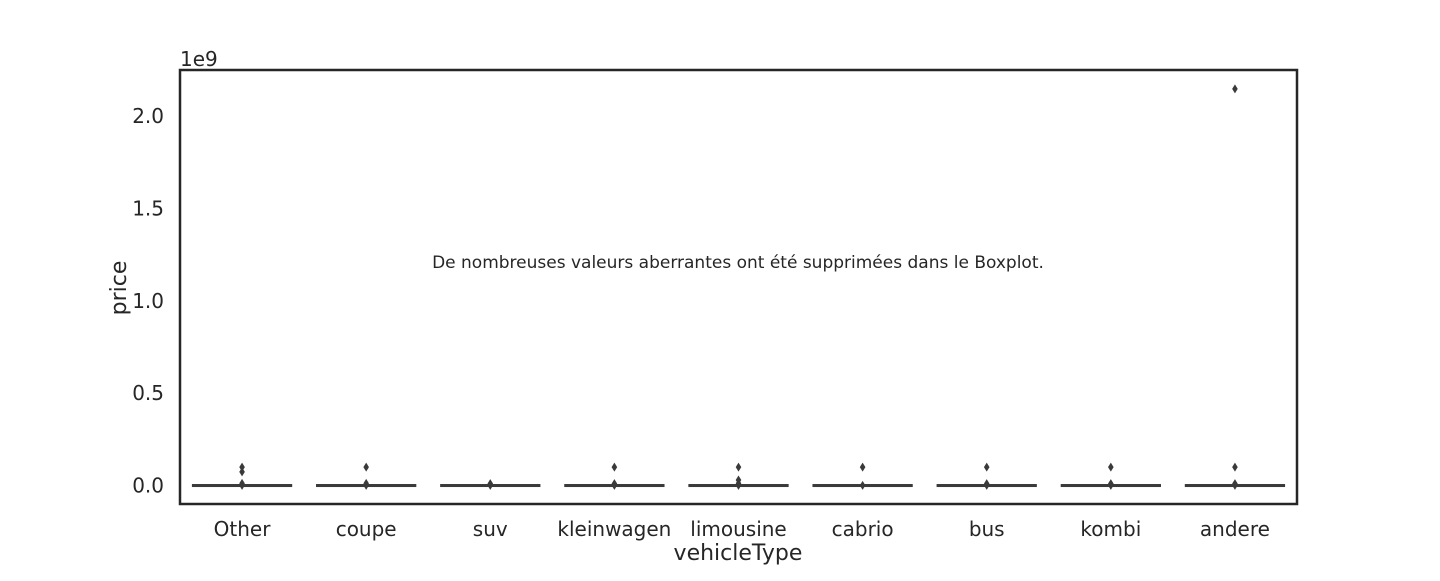  Describe the element at coordinates (1110, 476) in the screenshot. I see `box-group-kombi` at that location.